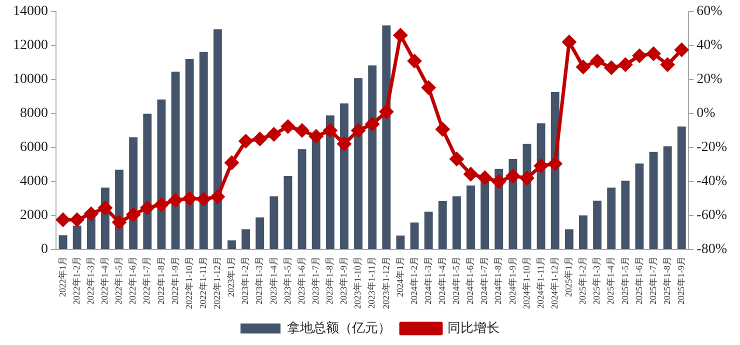  I want to click on x-tick-label: 2022年1-4月, so click(105, 280).